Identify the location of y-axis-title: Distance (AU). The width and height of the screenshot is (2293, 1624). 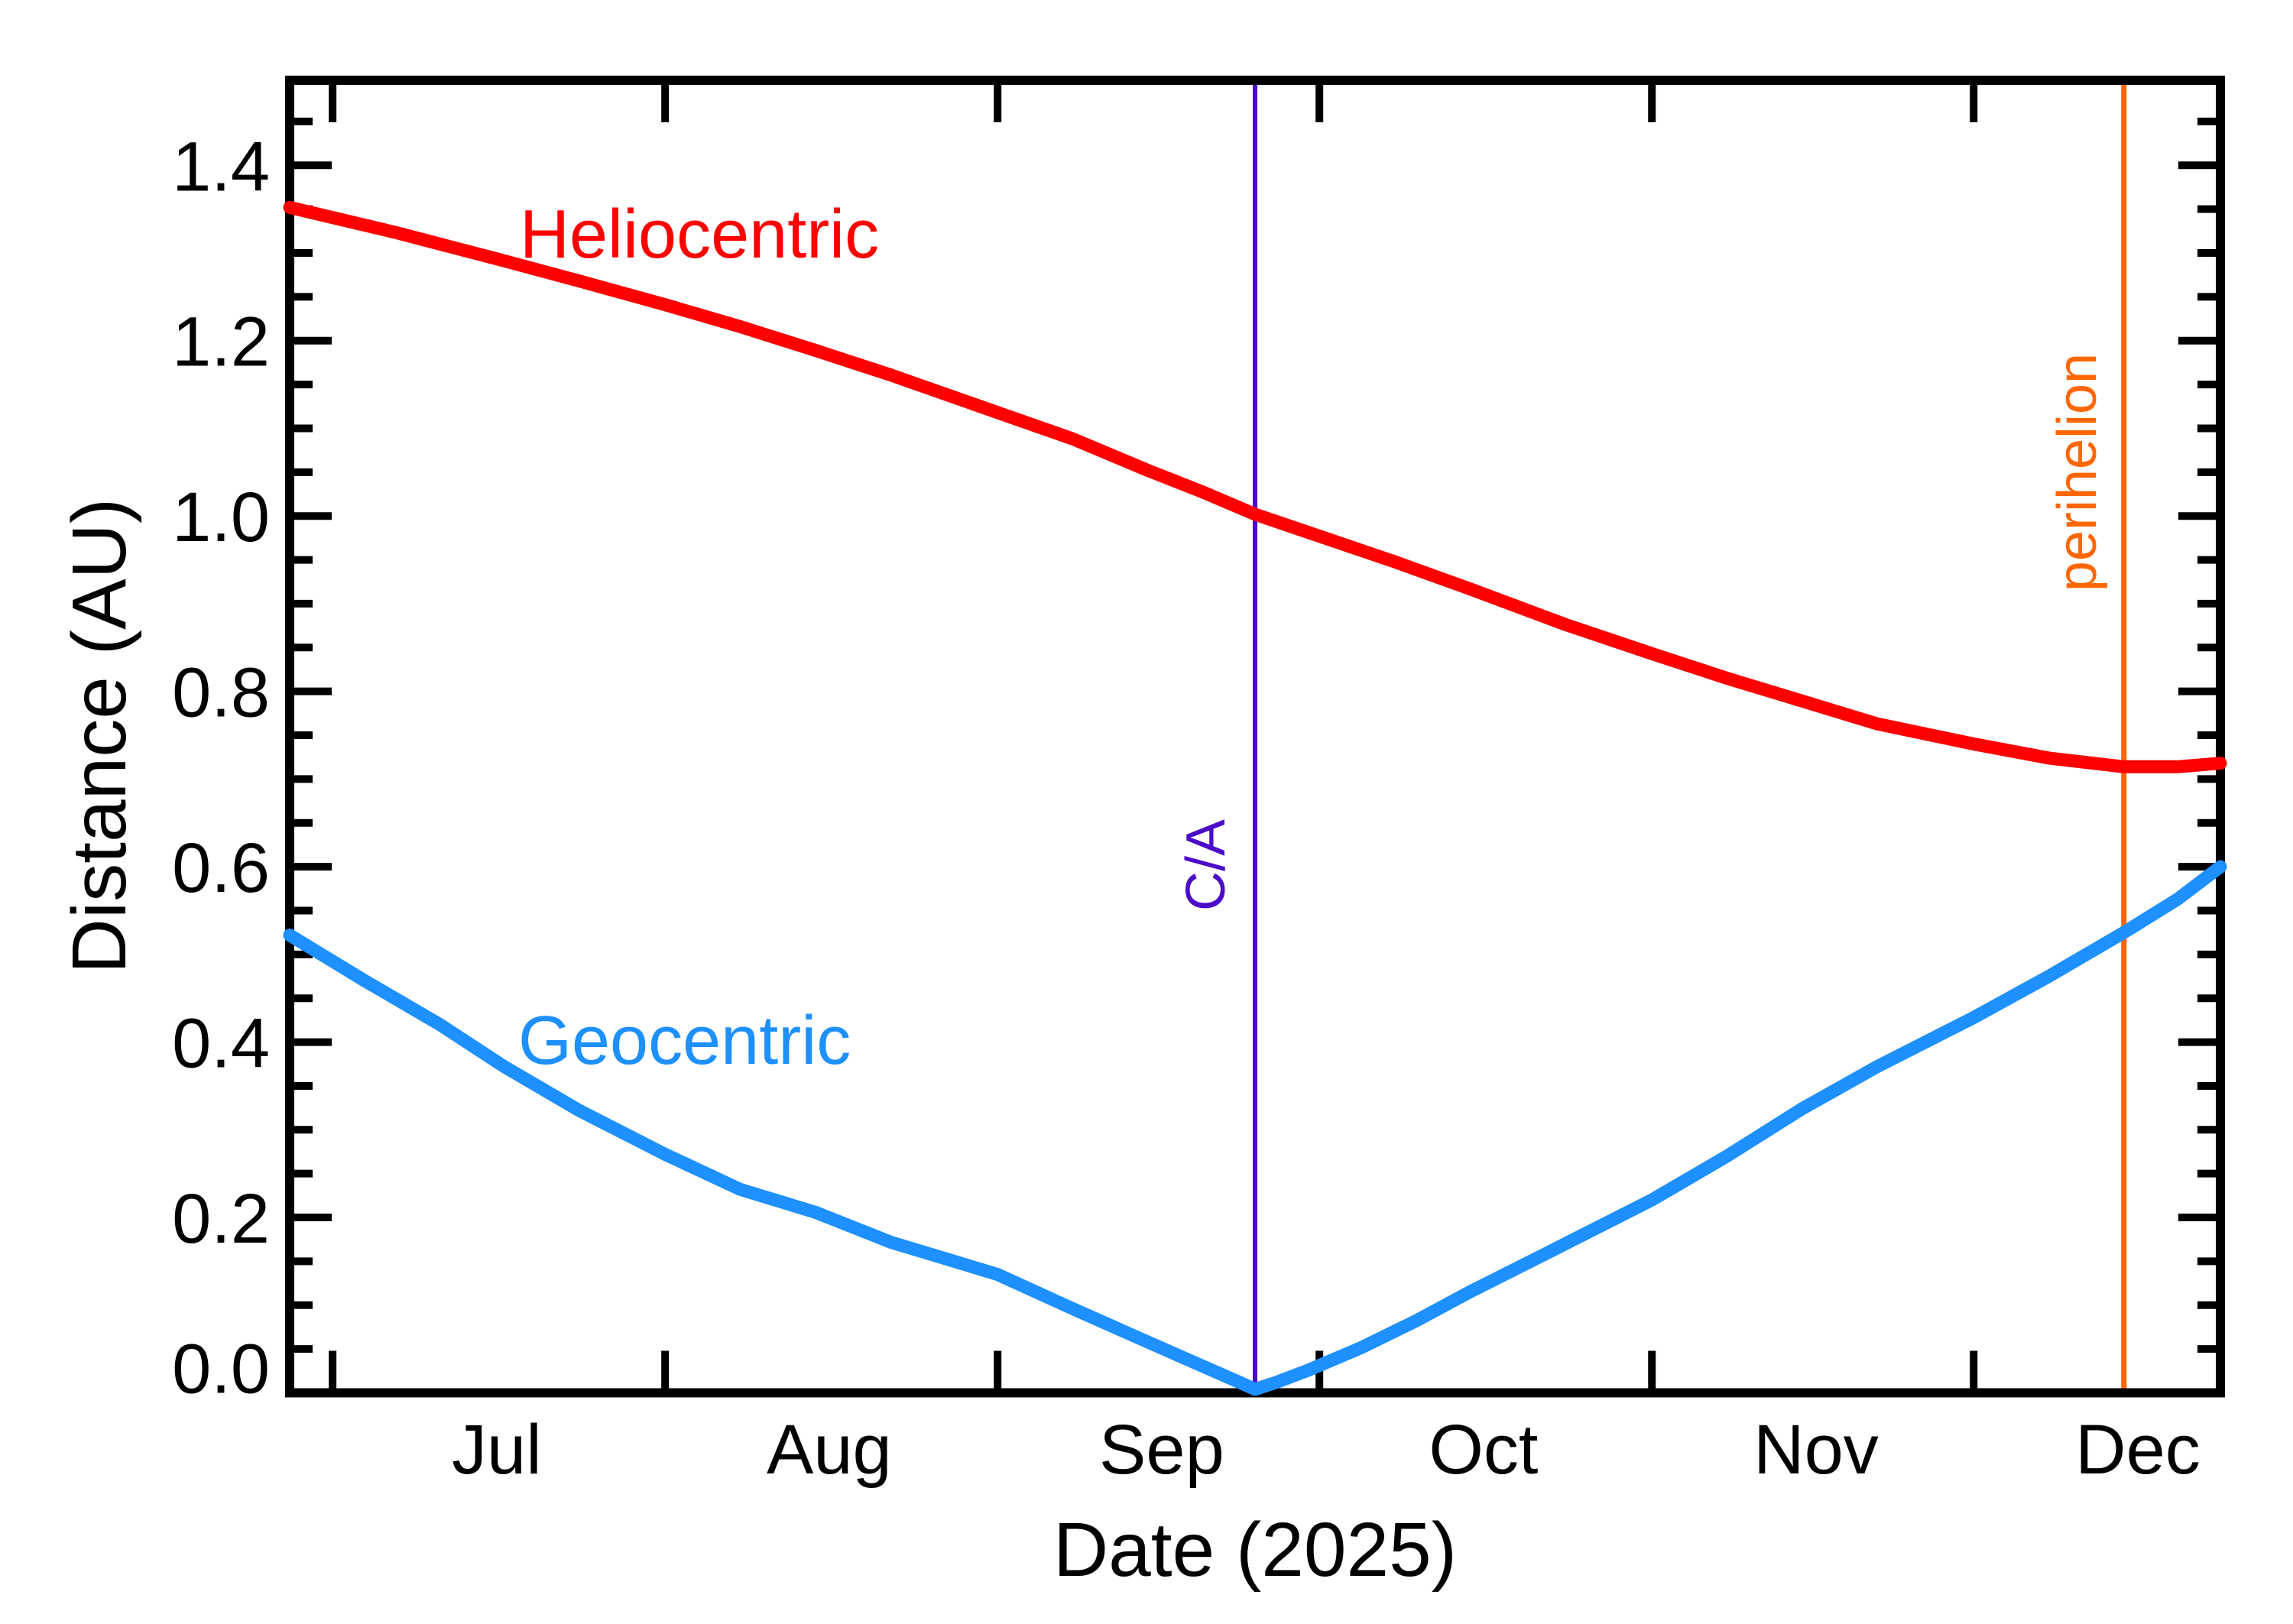
(99, 736).